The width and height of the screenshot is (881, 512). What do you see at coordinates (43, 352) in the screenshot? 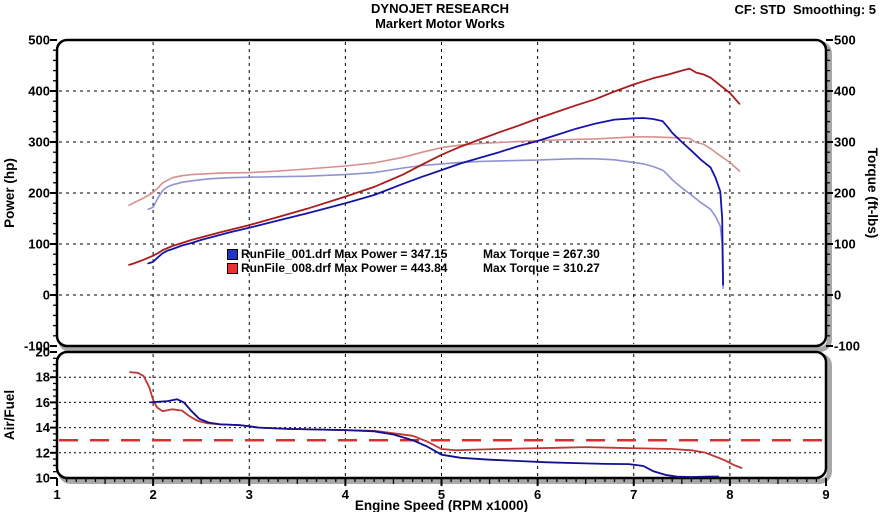
I see `svg-text: 20` at bounding box center [43, 352].